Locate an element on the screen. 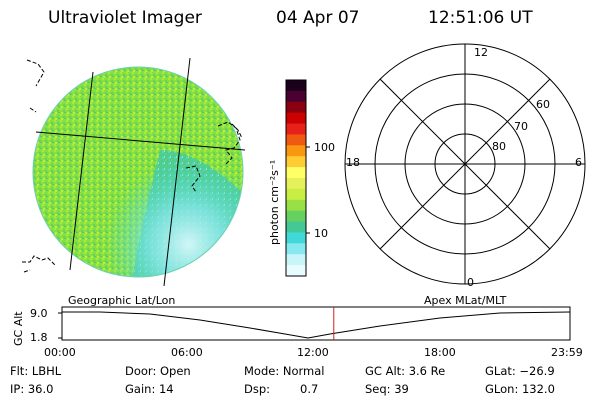 The image size is (600, 400). mlat-label-80: 80 is located at coordinates (499, 146).